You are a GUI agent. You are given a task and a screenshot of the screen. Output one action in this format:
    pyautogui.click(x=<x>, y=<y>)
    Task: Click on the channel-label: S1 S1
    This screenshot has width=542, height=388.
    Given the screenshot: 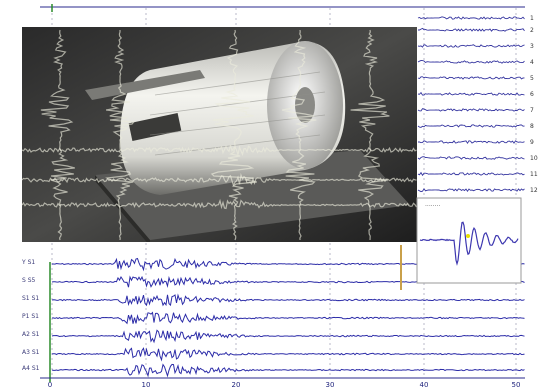 What is the action you would take?
    pyautogui.click(x=30, y=298)
    